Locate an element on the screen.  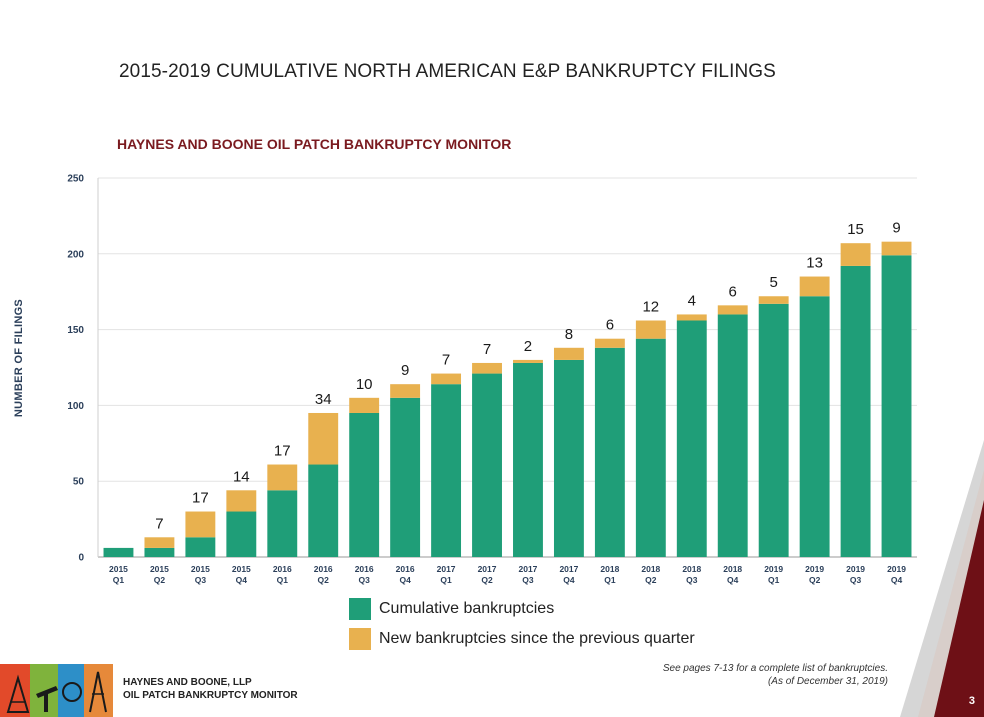
y-tick-label: 150 is located at coordinates (75, 330).